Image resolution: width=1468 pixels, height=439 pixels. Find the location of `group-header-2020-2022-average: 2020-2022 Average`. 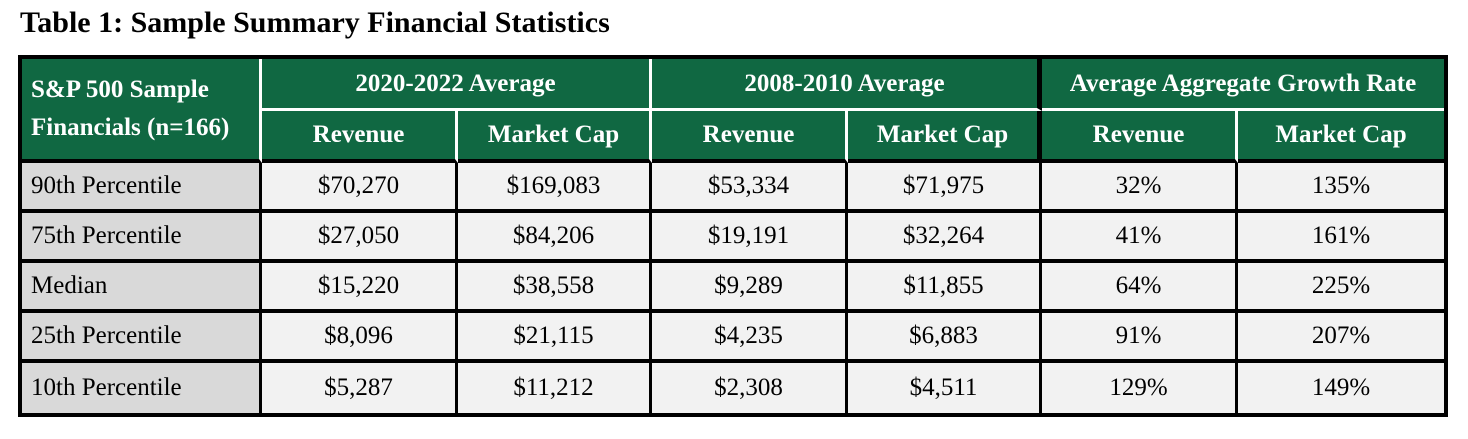

group-header-2020-2022-average: 2020-2022 Average is located at coordinates (457, 85).